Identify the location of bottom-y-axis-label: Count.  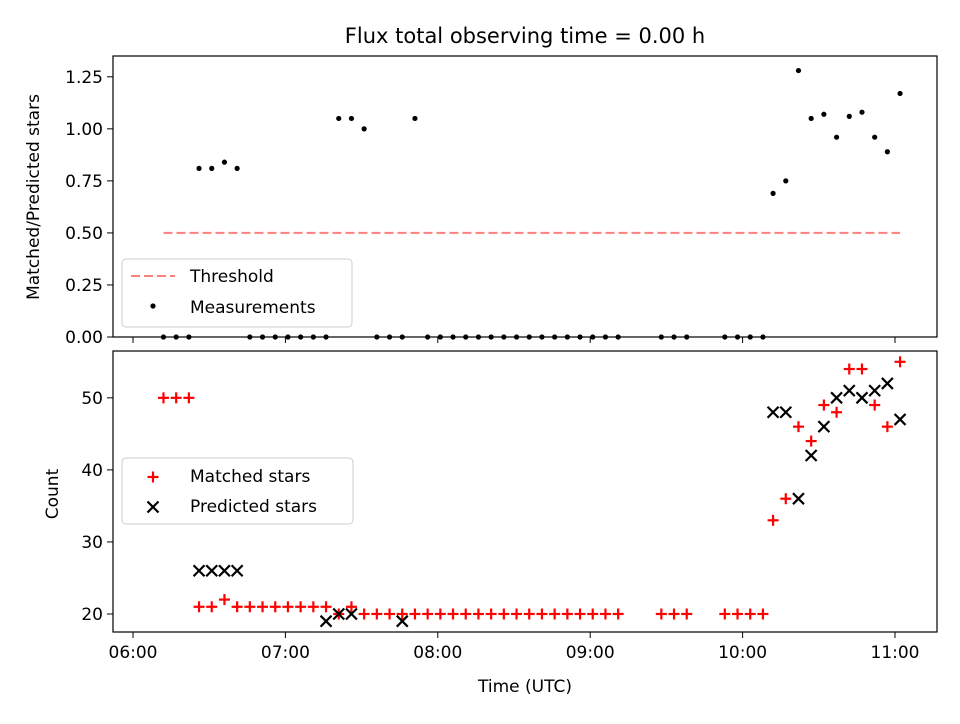
(53, 493).